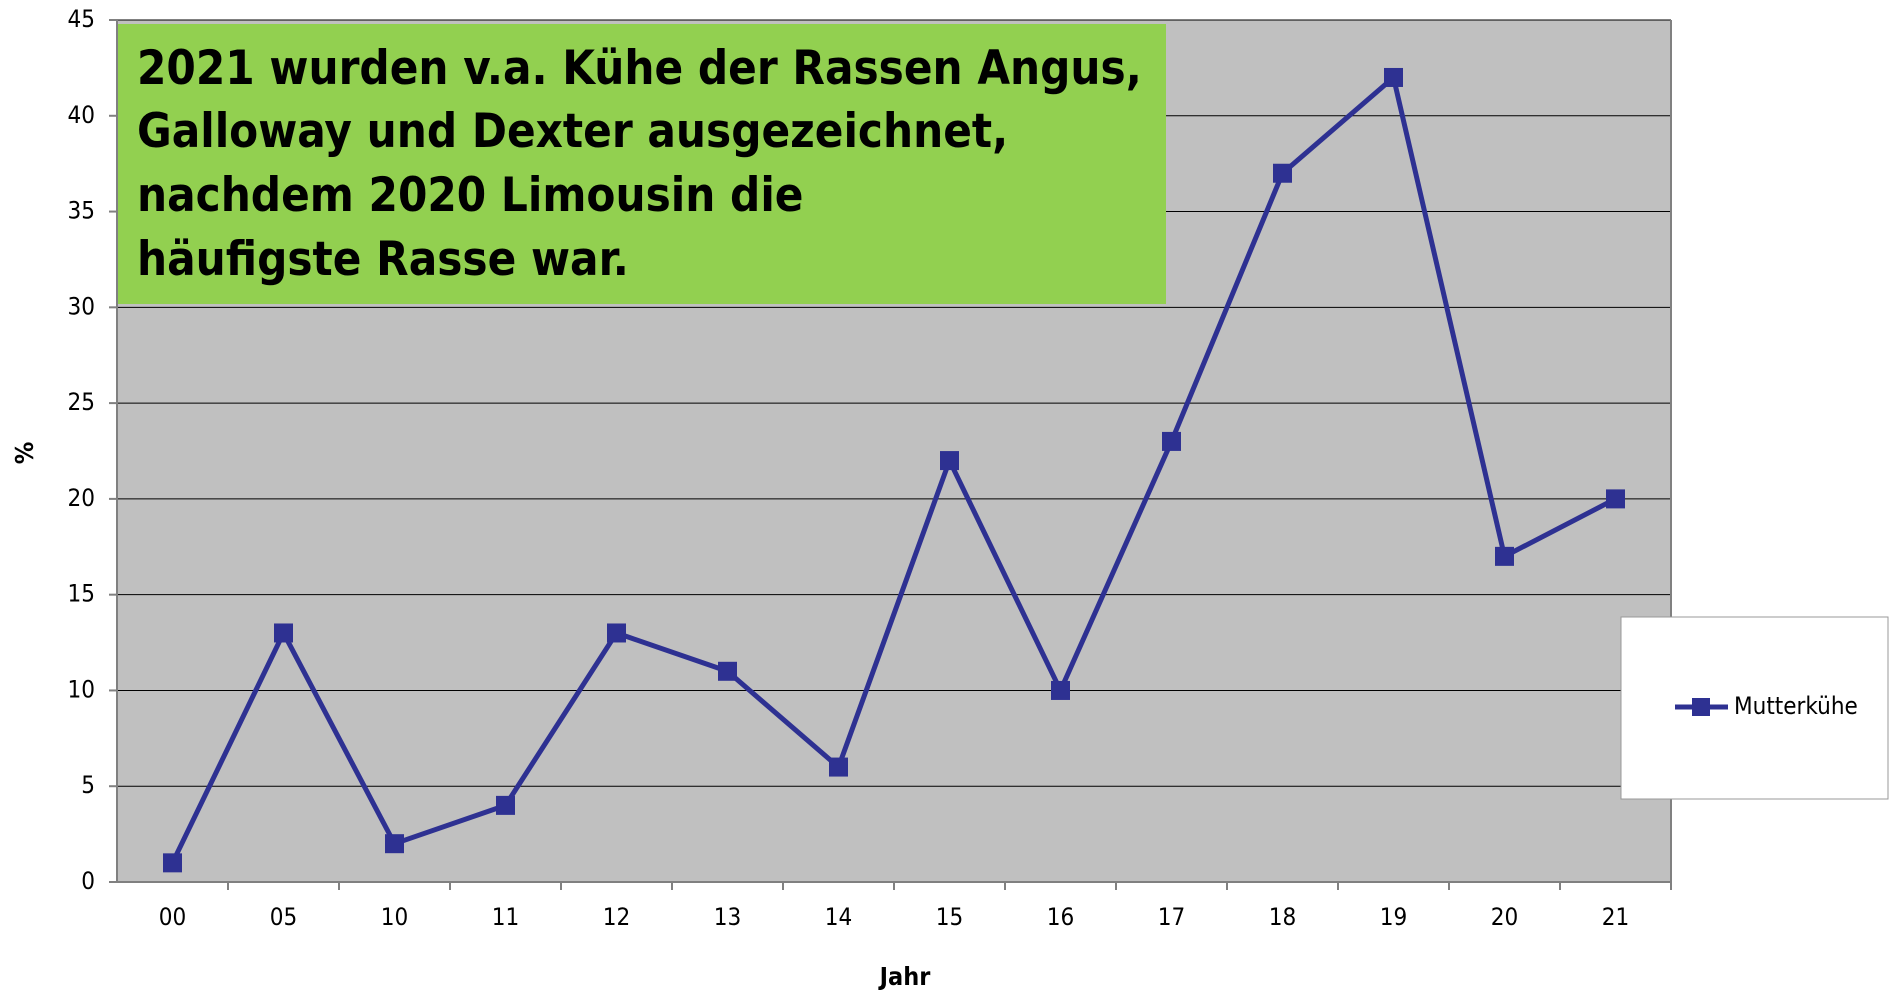 This screenshot has width=1889, height=993. Describe the element at coordinates (838, 917) in the screenshot. I see `x-tick-label: 14` at that location.